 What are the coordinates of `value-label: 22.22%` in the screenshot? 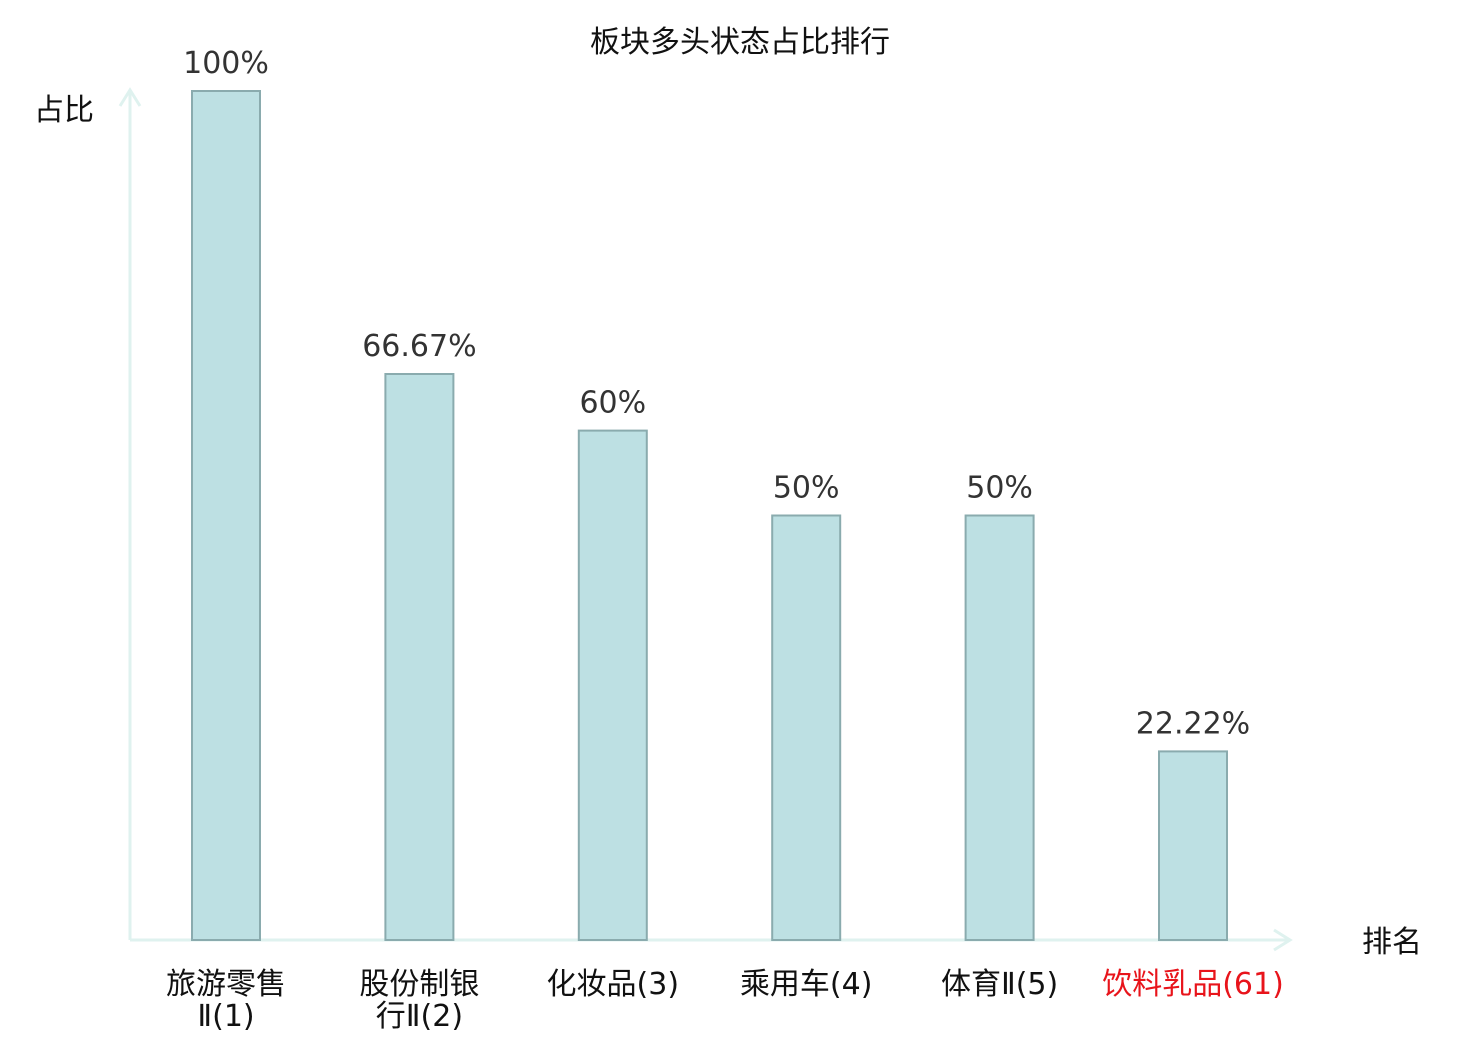 It's located at (1193, 723).